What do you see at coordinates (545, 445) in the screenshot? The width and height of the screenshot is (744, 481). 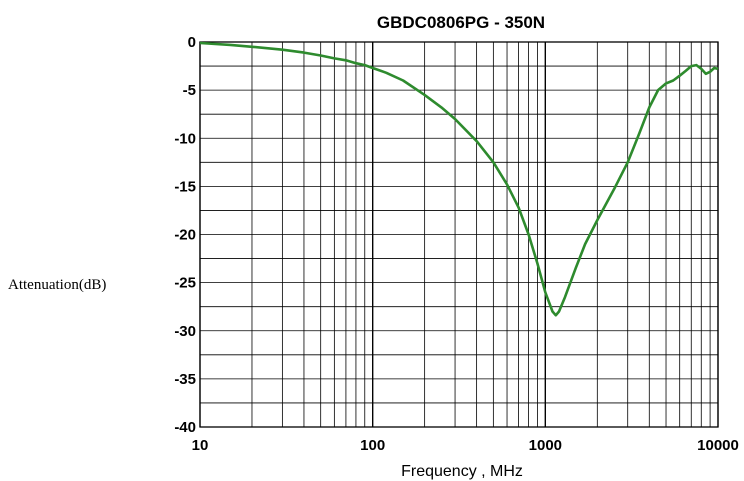 I see `x-tick-label: 1000` at bounding box center [545, 445].